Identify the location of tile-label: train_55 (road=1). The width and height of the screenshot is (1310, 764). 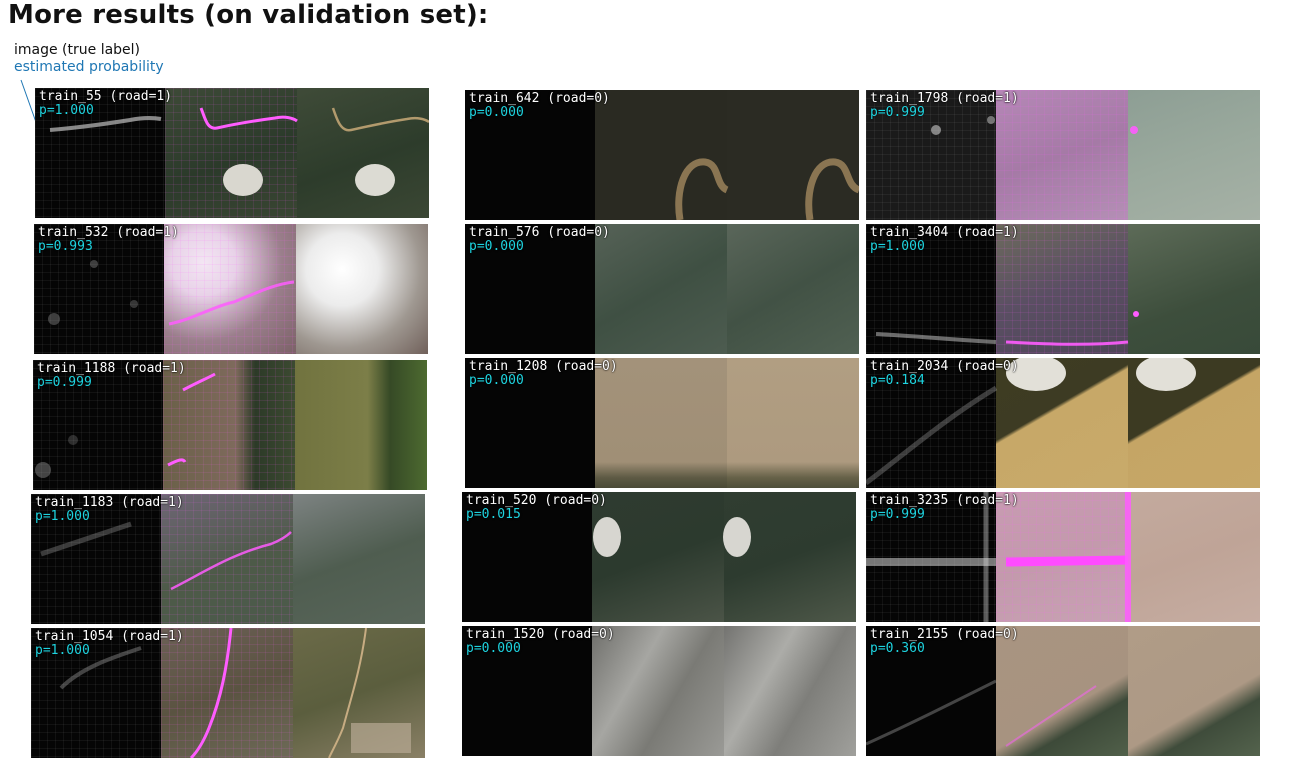
(106, 96).